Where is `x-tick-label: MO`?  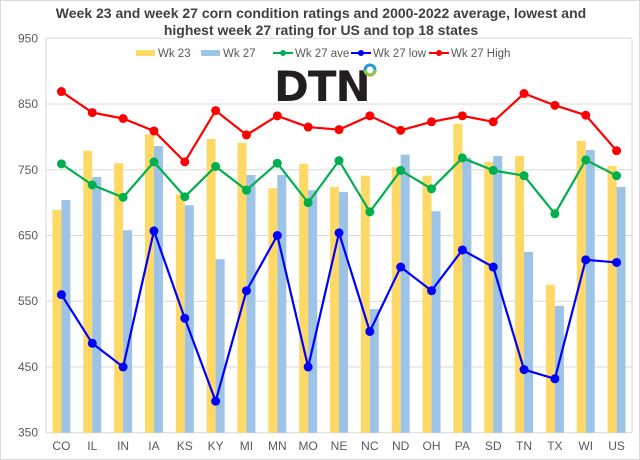 x-tick-label: MO is located at coordinates (307, 446).